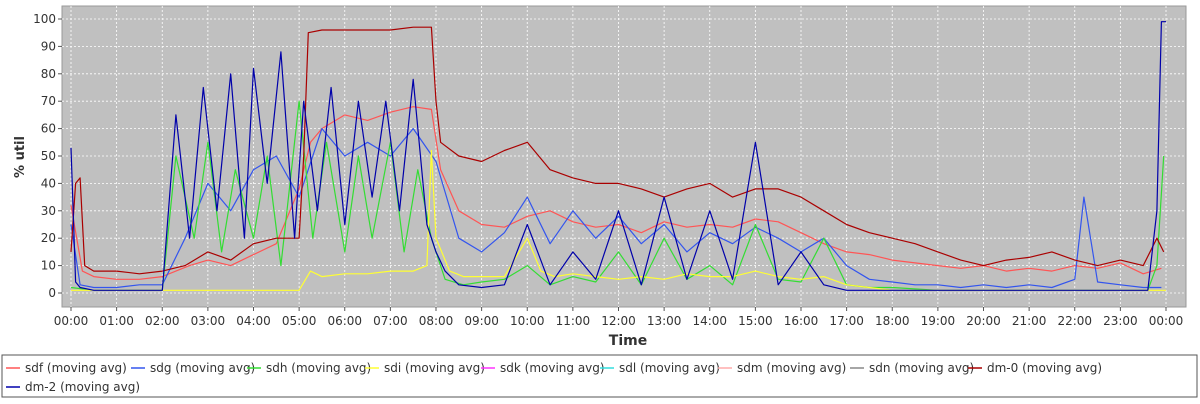 This screenshot has width=1200, height=404. I want to click on legend-label: dm-2 (moving avg), so click(82, 387).